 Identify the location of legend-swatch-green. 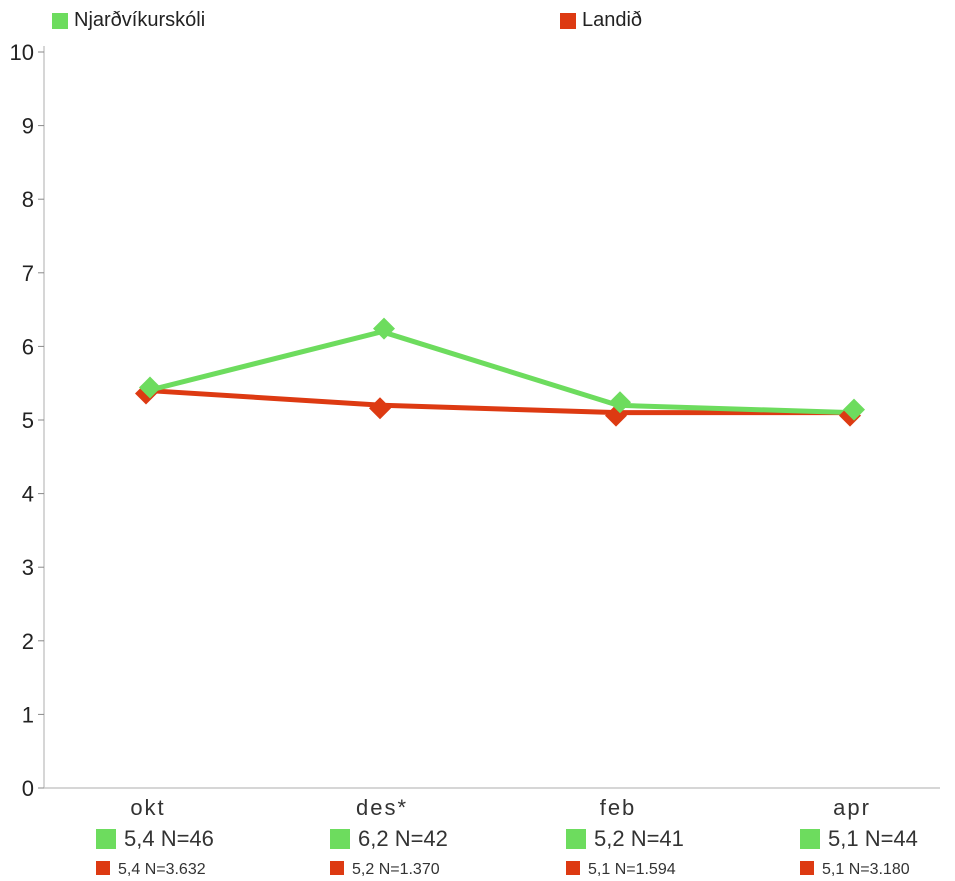
(60, 20).